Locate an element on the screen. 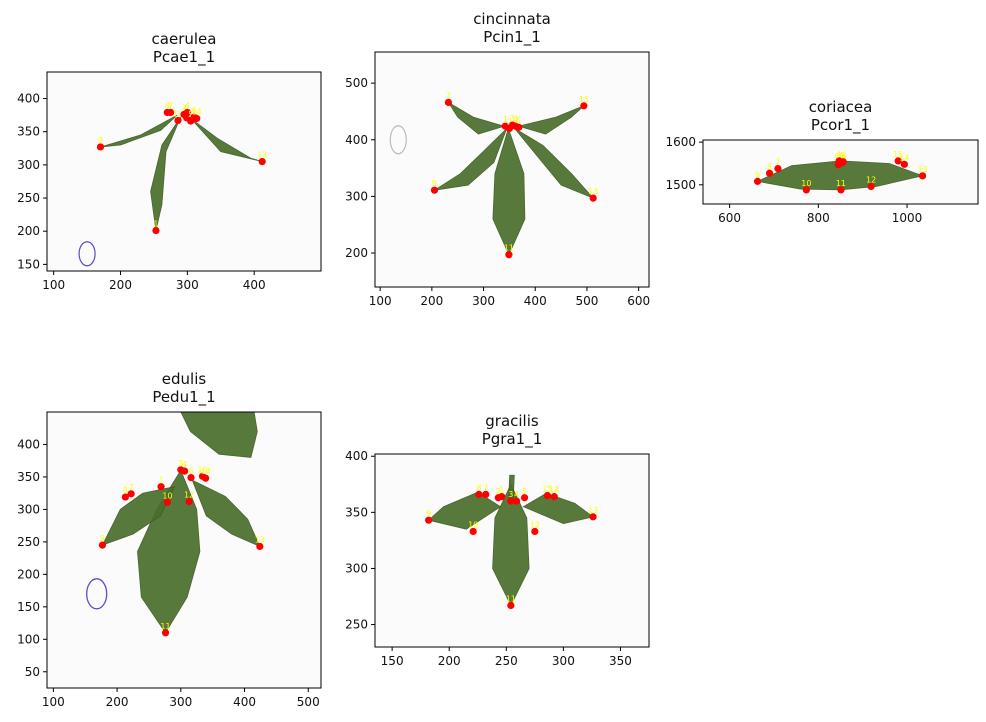 The height and width of the screenshot is (722, 986). panel-title: gracilis Pgra1_1 is located at coordinates (512, 430).